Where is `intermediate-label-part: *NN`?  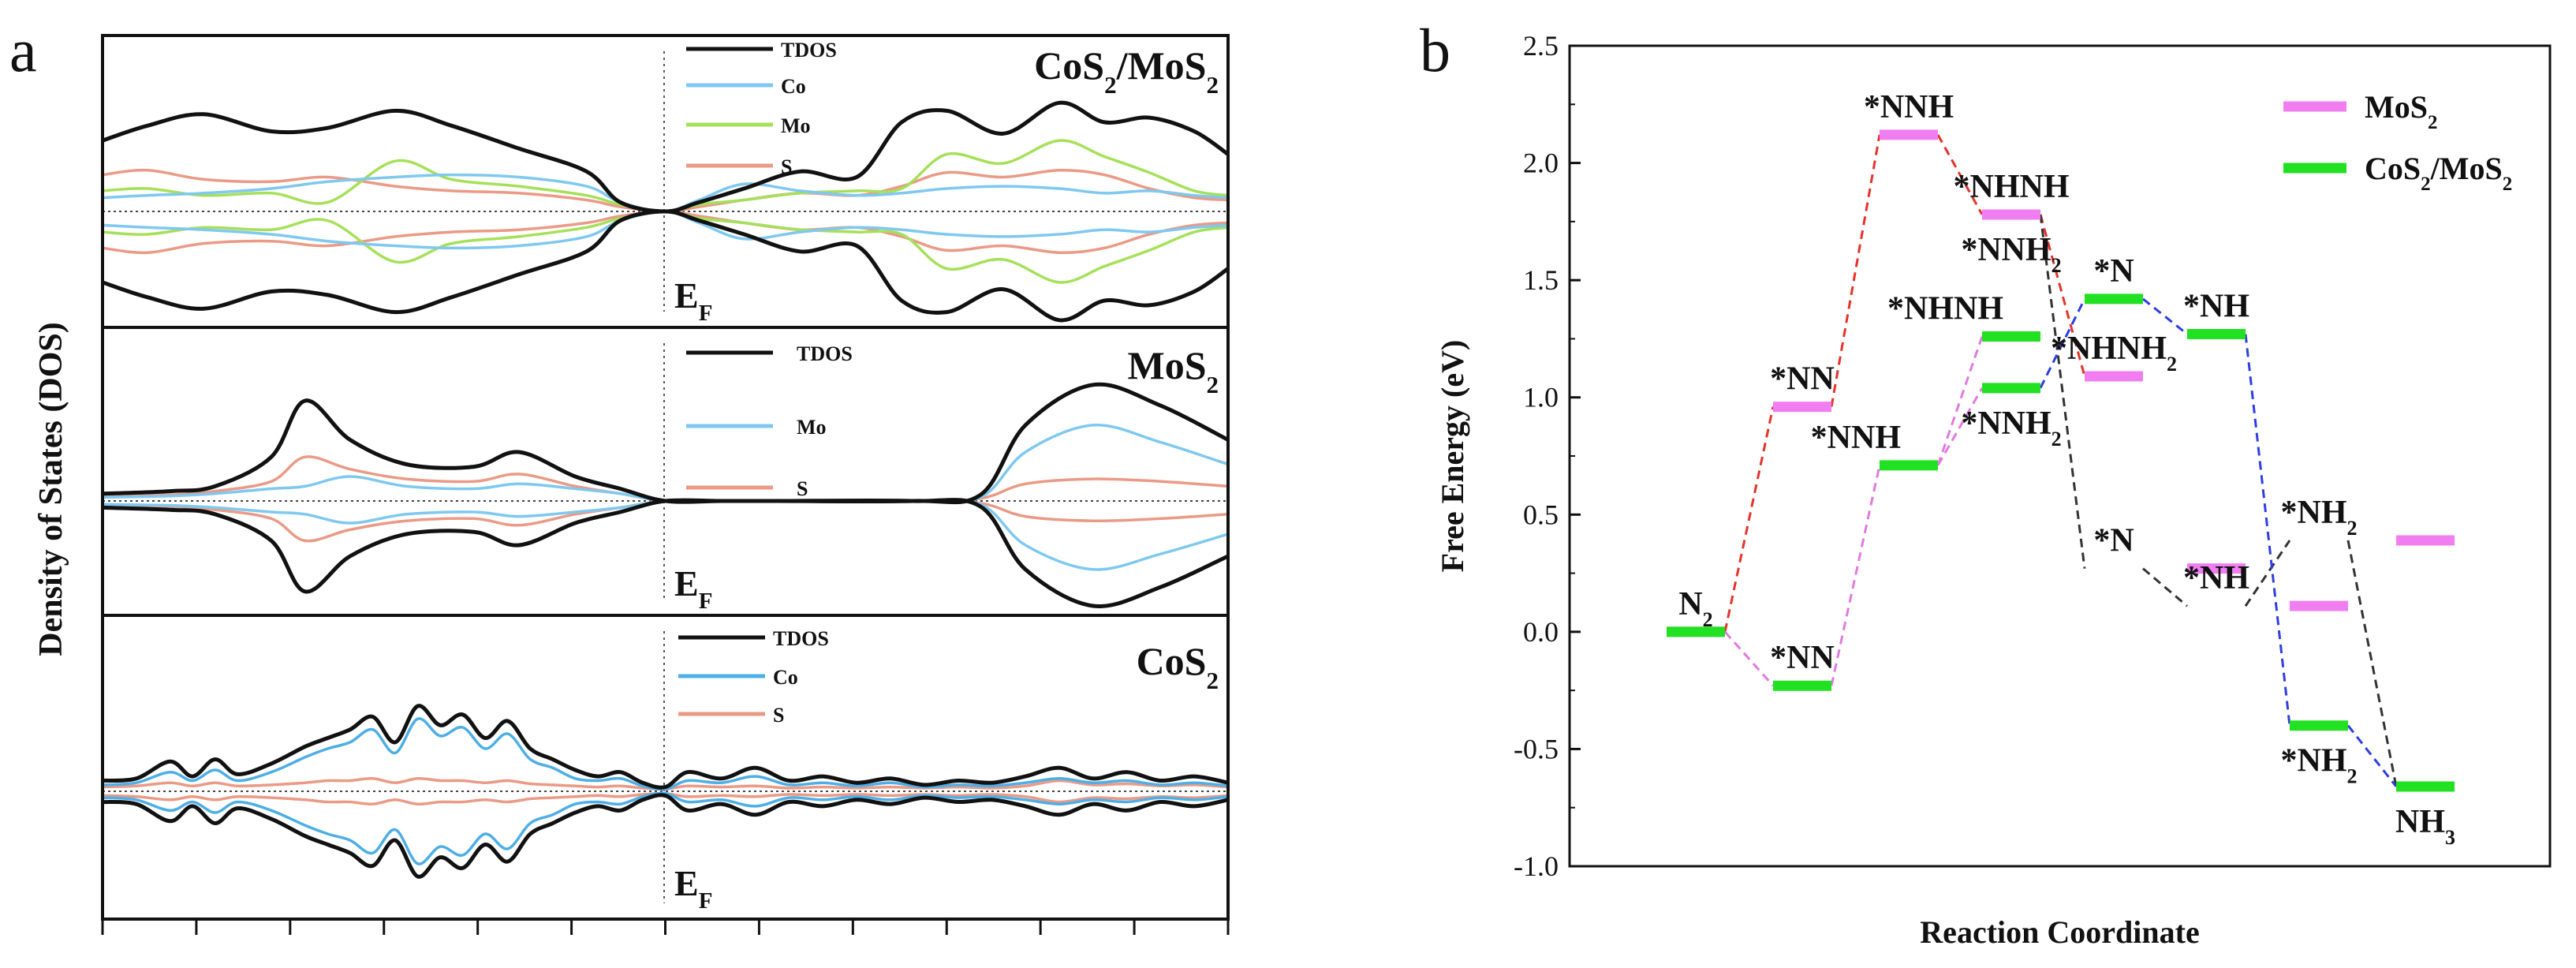
intermediate-label-part: *NN is located at coordinates (1802, 379).